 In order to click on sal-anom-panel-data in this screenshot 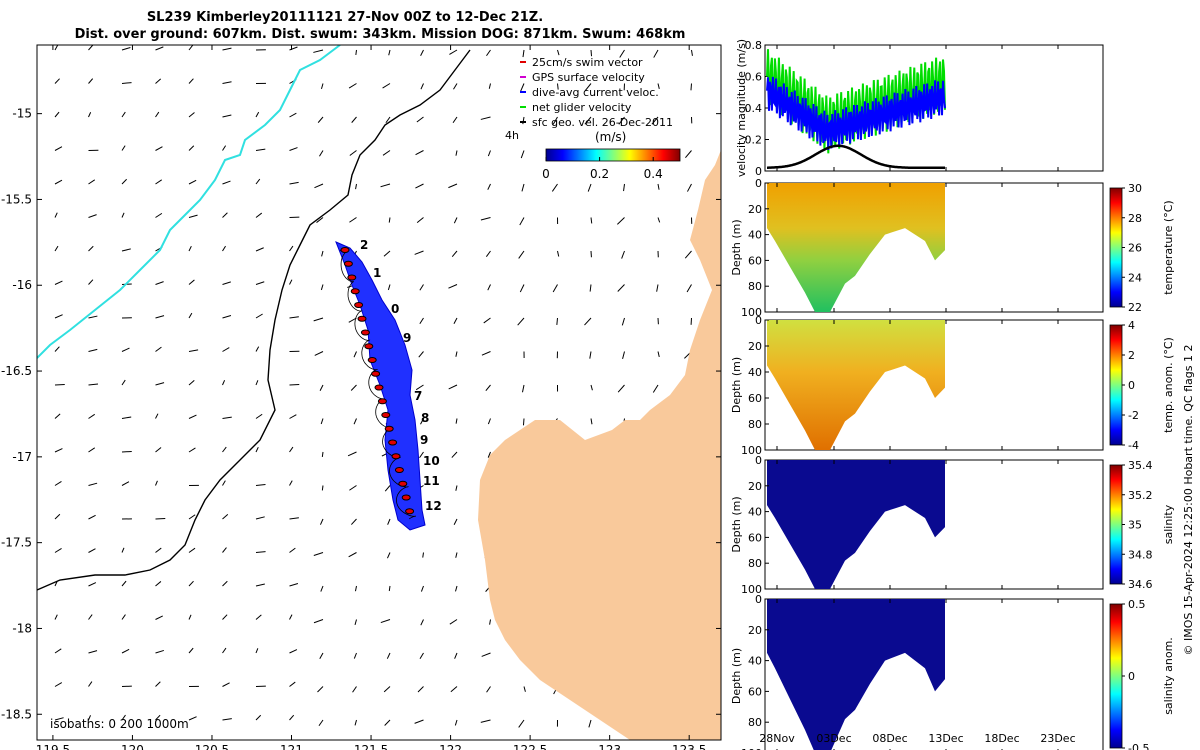, I will do `click(856, 674)`.